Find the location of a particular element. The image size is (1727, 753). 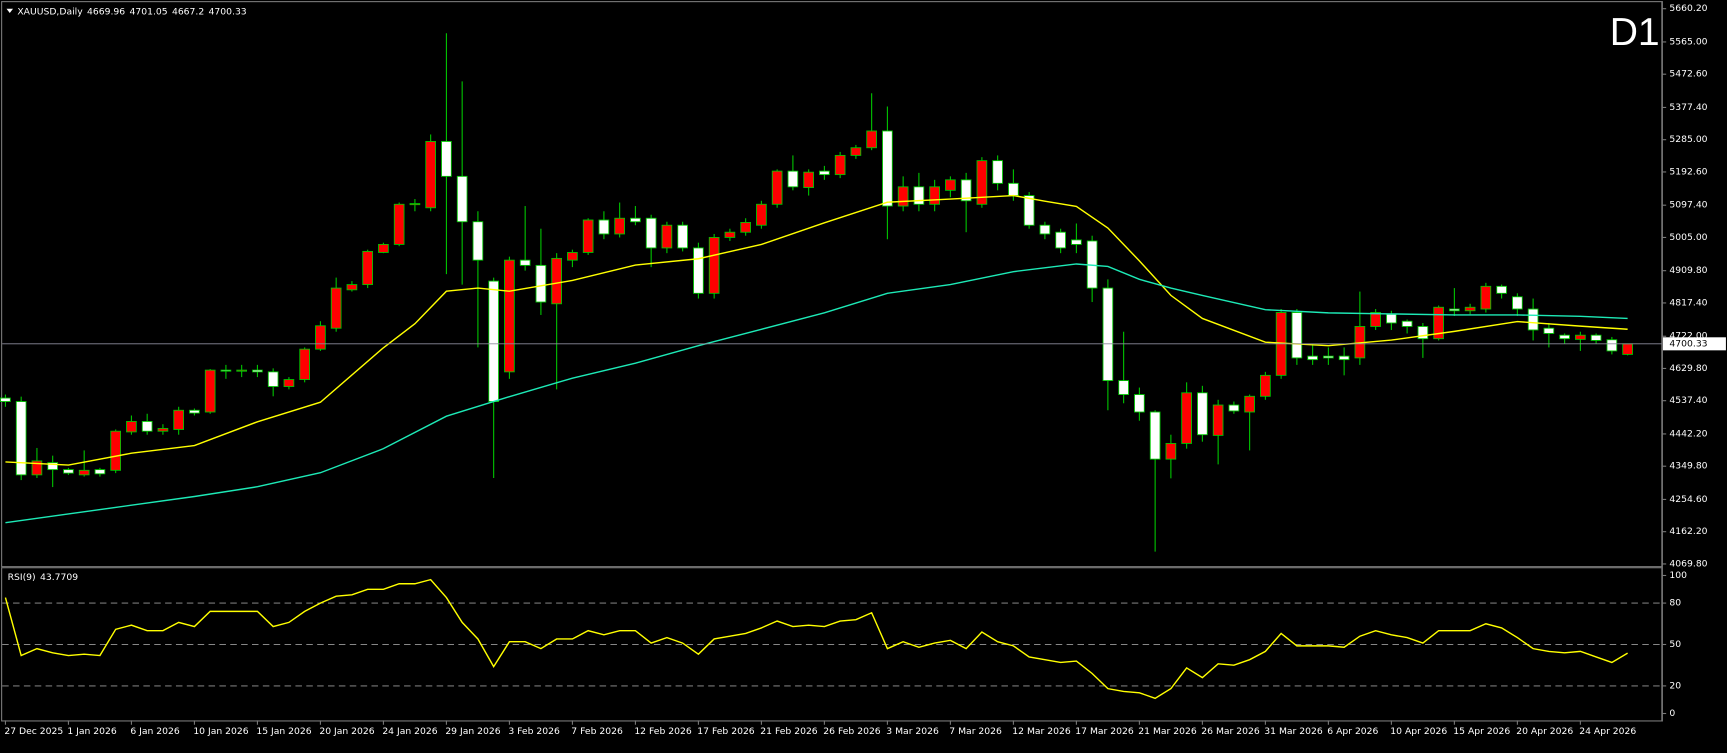

x-tick-label: 10 Jan 2026 is located at coordinates (220, 731).